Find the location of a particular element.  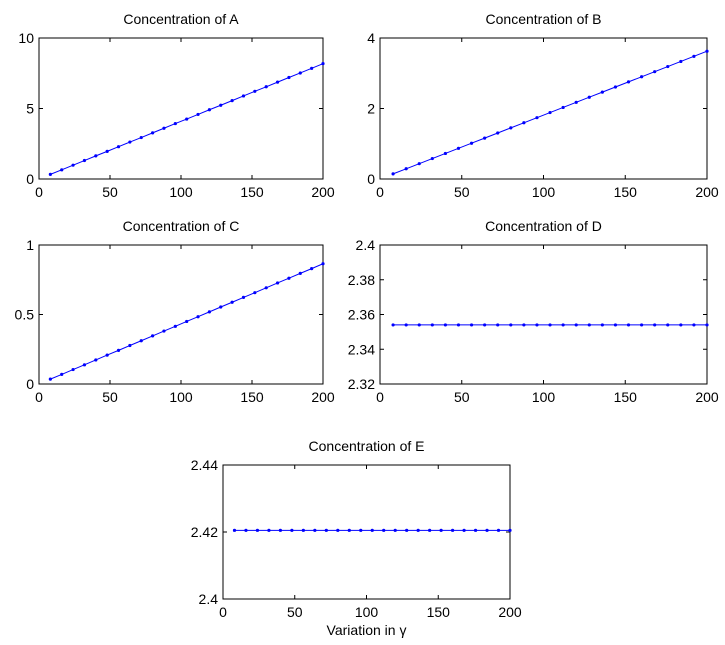

y-tick-label: 2.42 is located at coordinates (204, 532).